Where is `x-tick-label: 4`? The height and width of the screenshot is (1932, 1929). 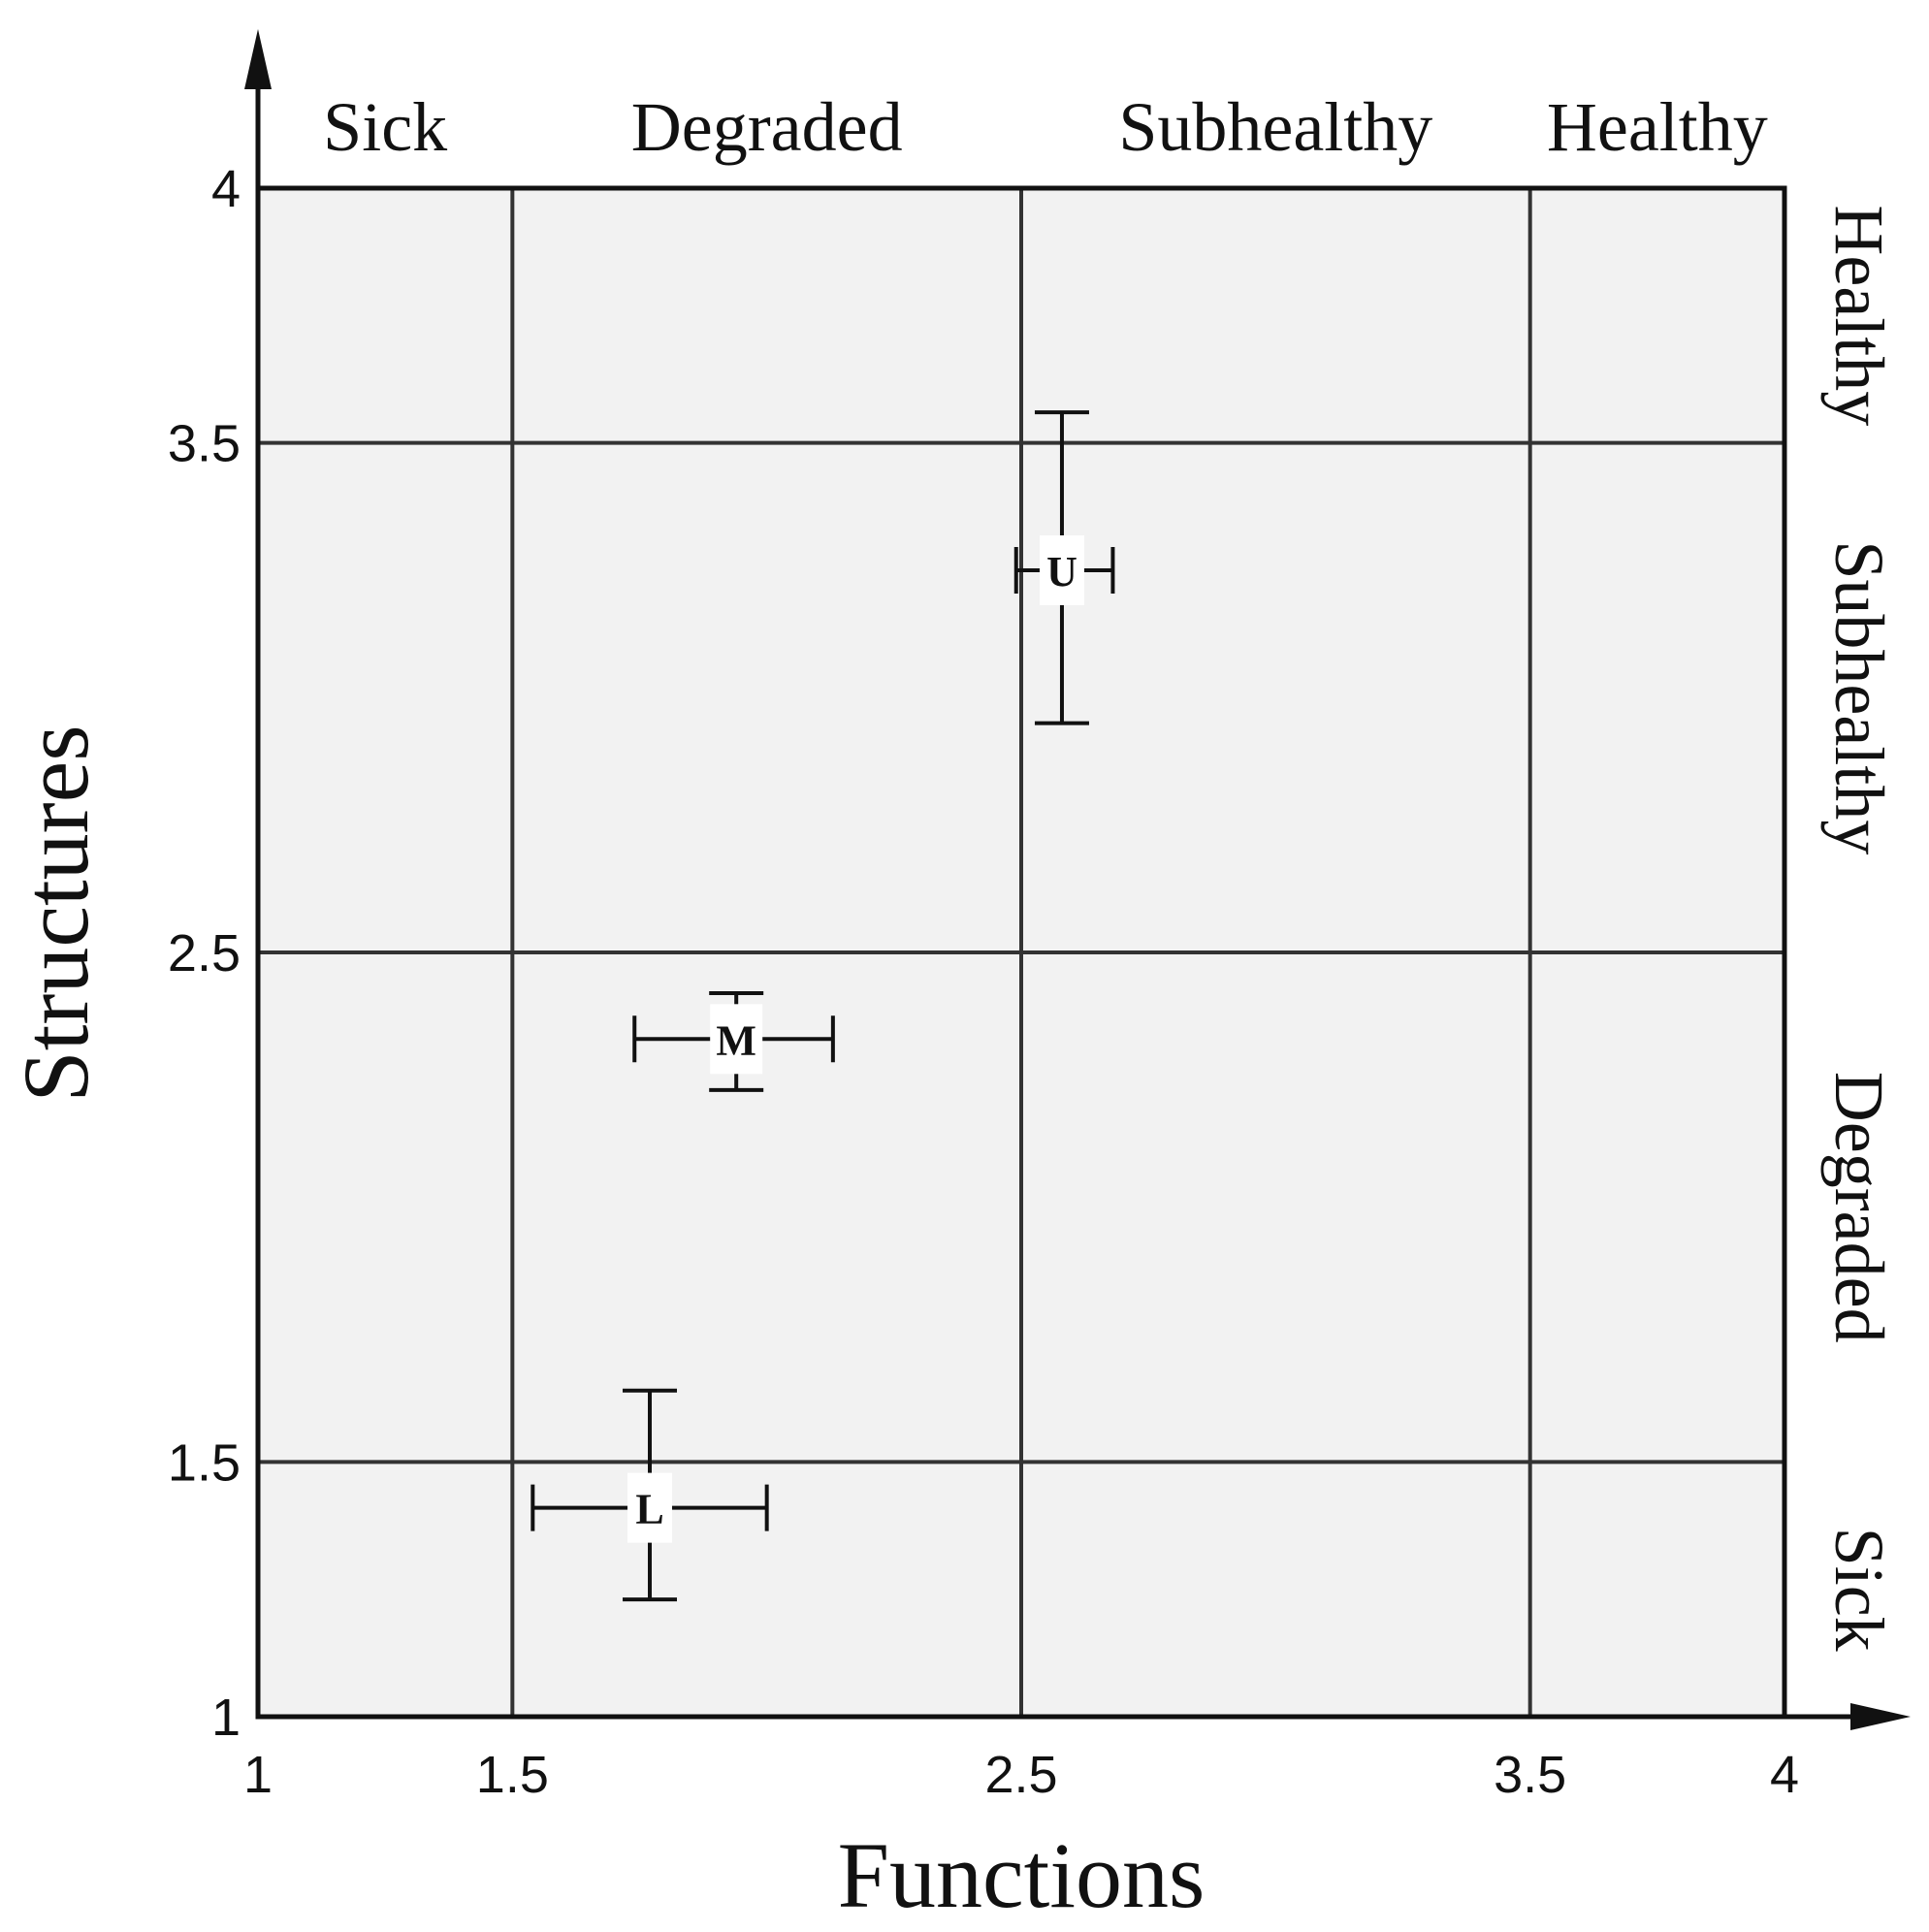 x-tick-label: 4 is located at coordinates (1784, 1775).